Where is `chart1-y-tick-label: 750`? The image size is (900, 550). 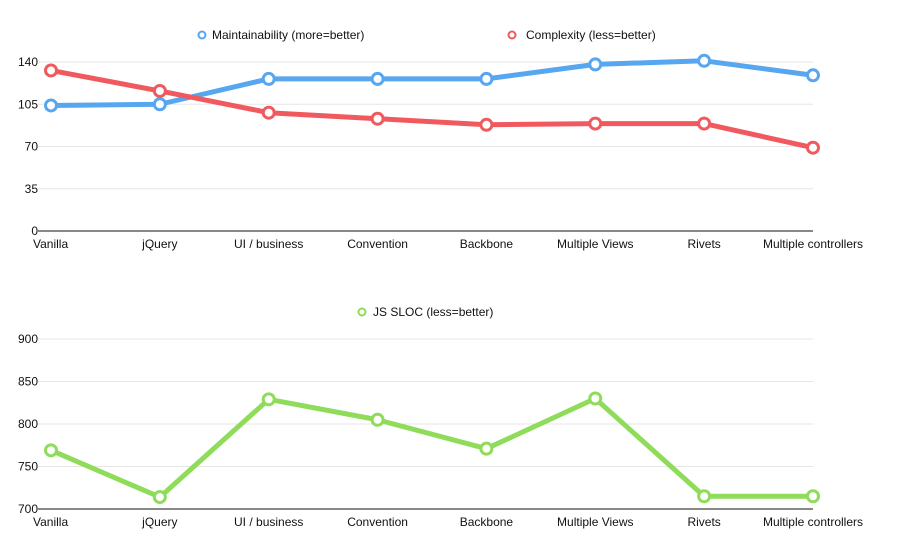 chart1-y-tick-label: 750 is located at coordinates (28, 467).